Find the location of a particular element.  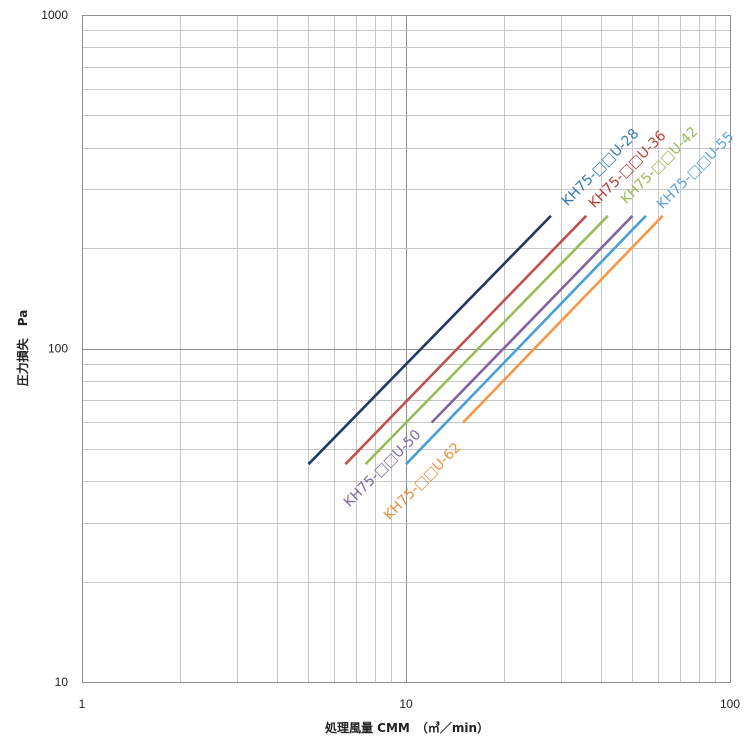

x-axis-title: 処理風量 CMM （㎥／min） is located at coordinates (406, 727).